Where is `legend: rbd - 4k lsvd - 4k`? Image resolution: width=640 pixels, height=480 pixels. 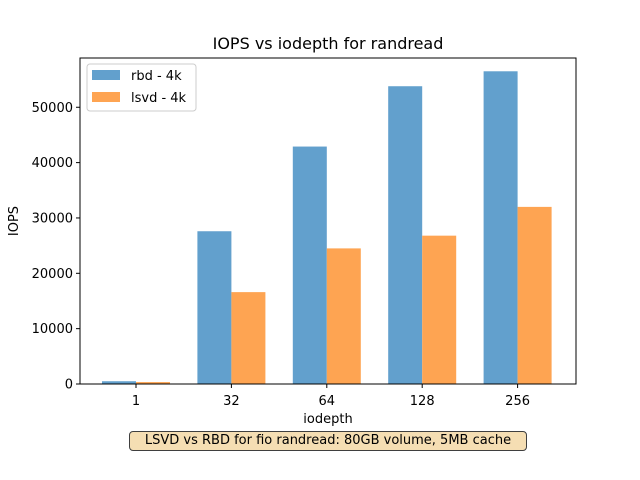 legend: rbd - 4k lsvd - 4k is located at coordinates (141, 87).